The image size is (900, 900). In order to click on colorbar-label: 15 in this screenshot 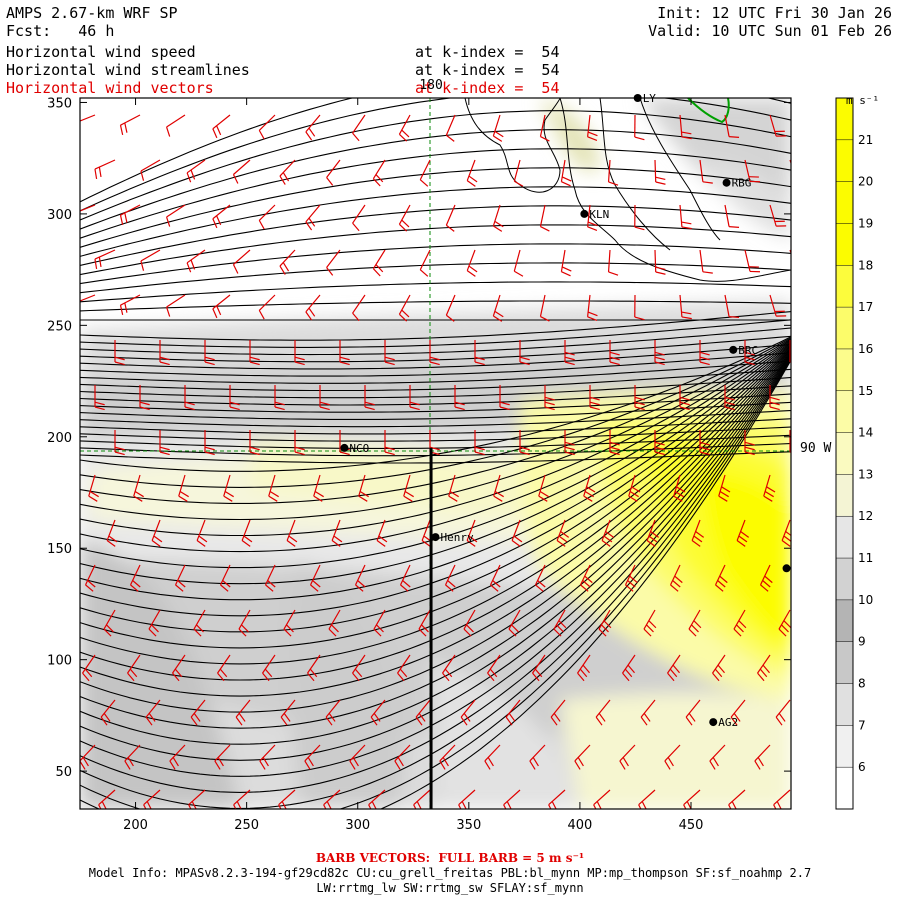, I will do `click(865, 391)`.